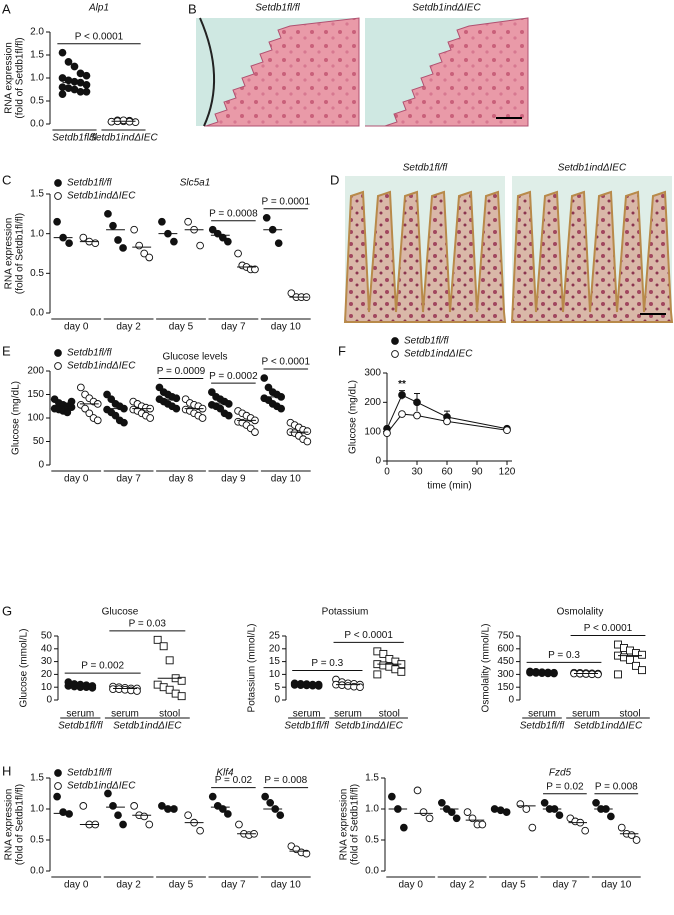  I want to click on x-tick-label: 60, so click(447, 472).